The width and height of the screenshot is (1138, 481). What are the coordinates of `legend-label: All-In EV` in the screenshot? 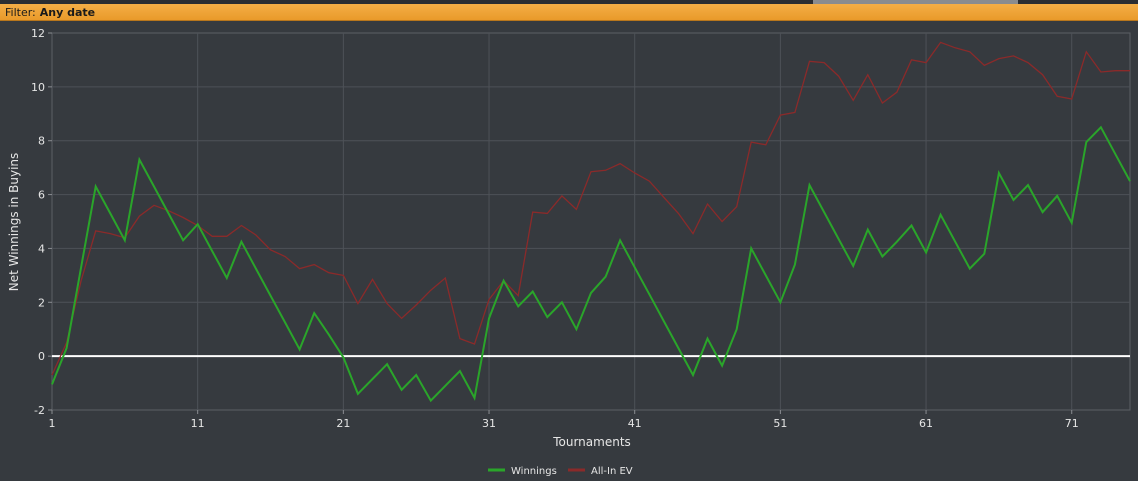 It's located at (612, 471).